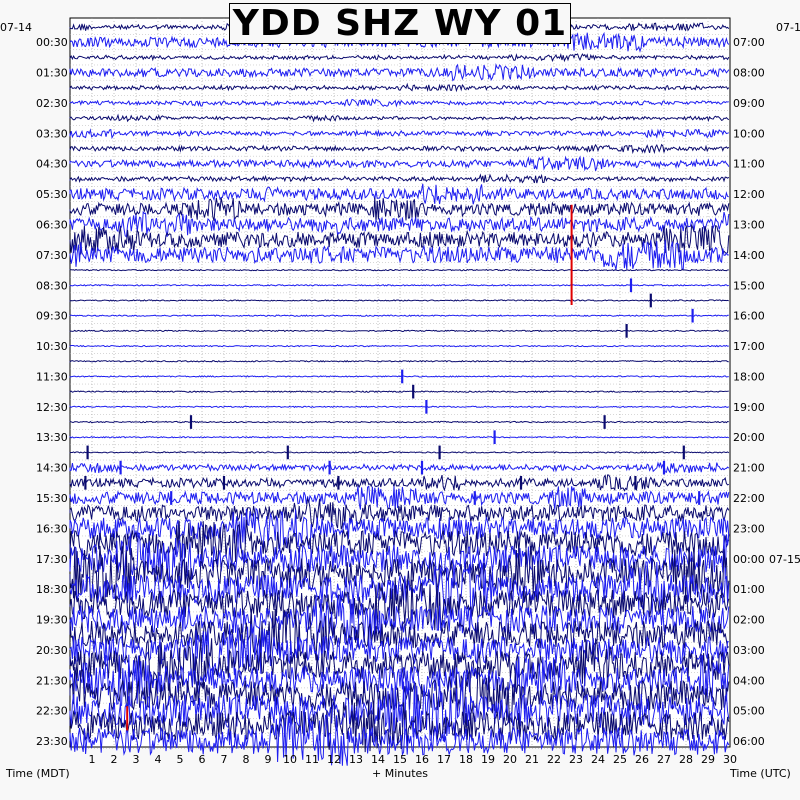 This screenshot has width=800, height=800. I want to click on x-tick-label: 11, so click(312, 759).